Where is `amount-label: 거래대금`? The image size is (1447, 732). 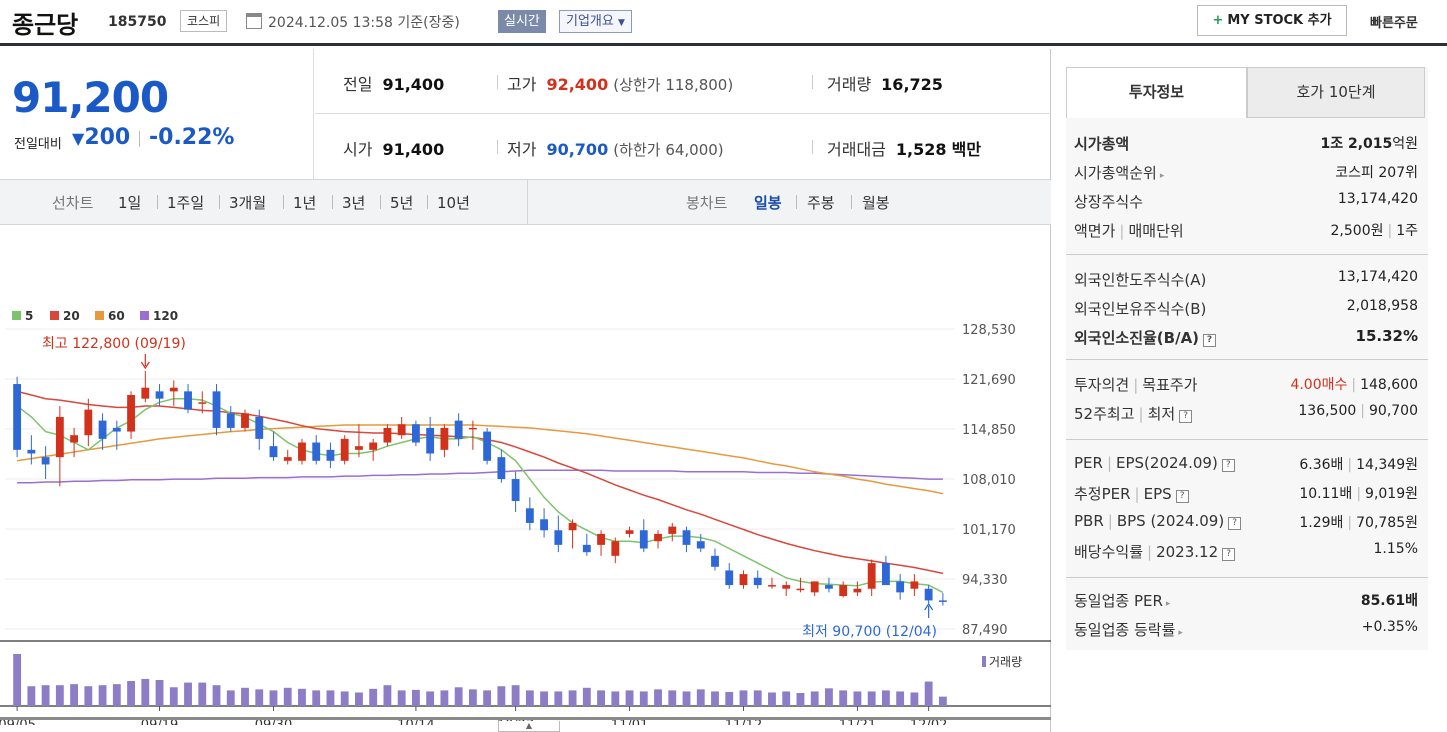
amount-label: 거래대금 is located at coordinates (856, 149).